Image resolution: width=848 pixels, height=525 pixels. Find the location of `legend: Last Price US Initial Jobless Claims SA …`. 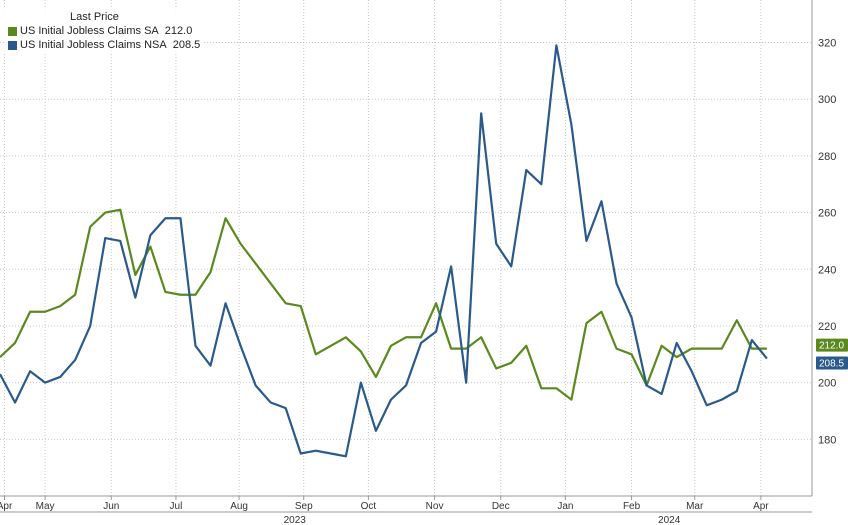

legend: Last Price US Initial Jobless Claims SA … is located at coordinates (104, 31).